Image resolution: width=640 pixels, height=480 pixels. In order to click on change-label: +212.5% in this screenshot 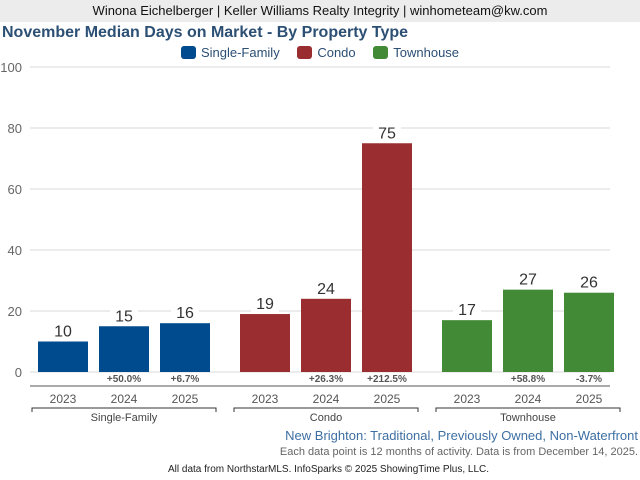, I will do `click(387, 379)`.